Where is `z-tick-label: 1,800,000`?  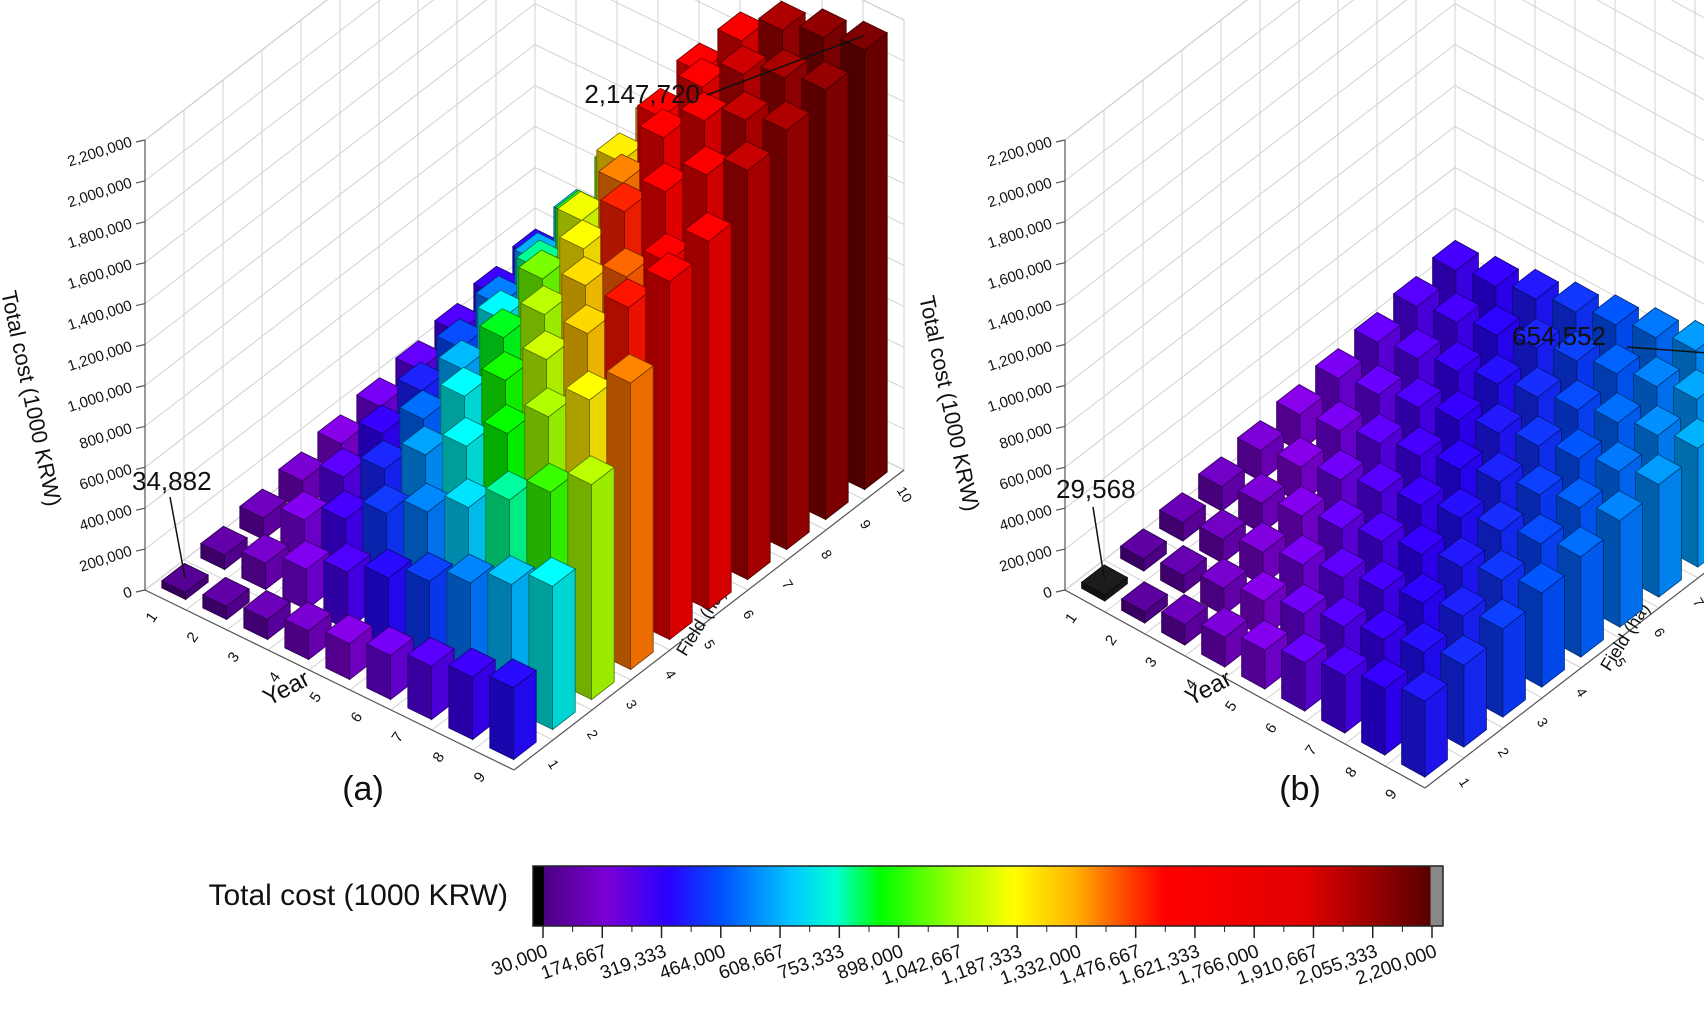
z-tick-label: 1,800,000 is located at coordinates (100, 233).